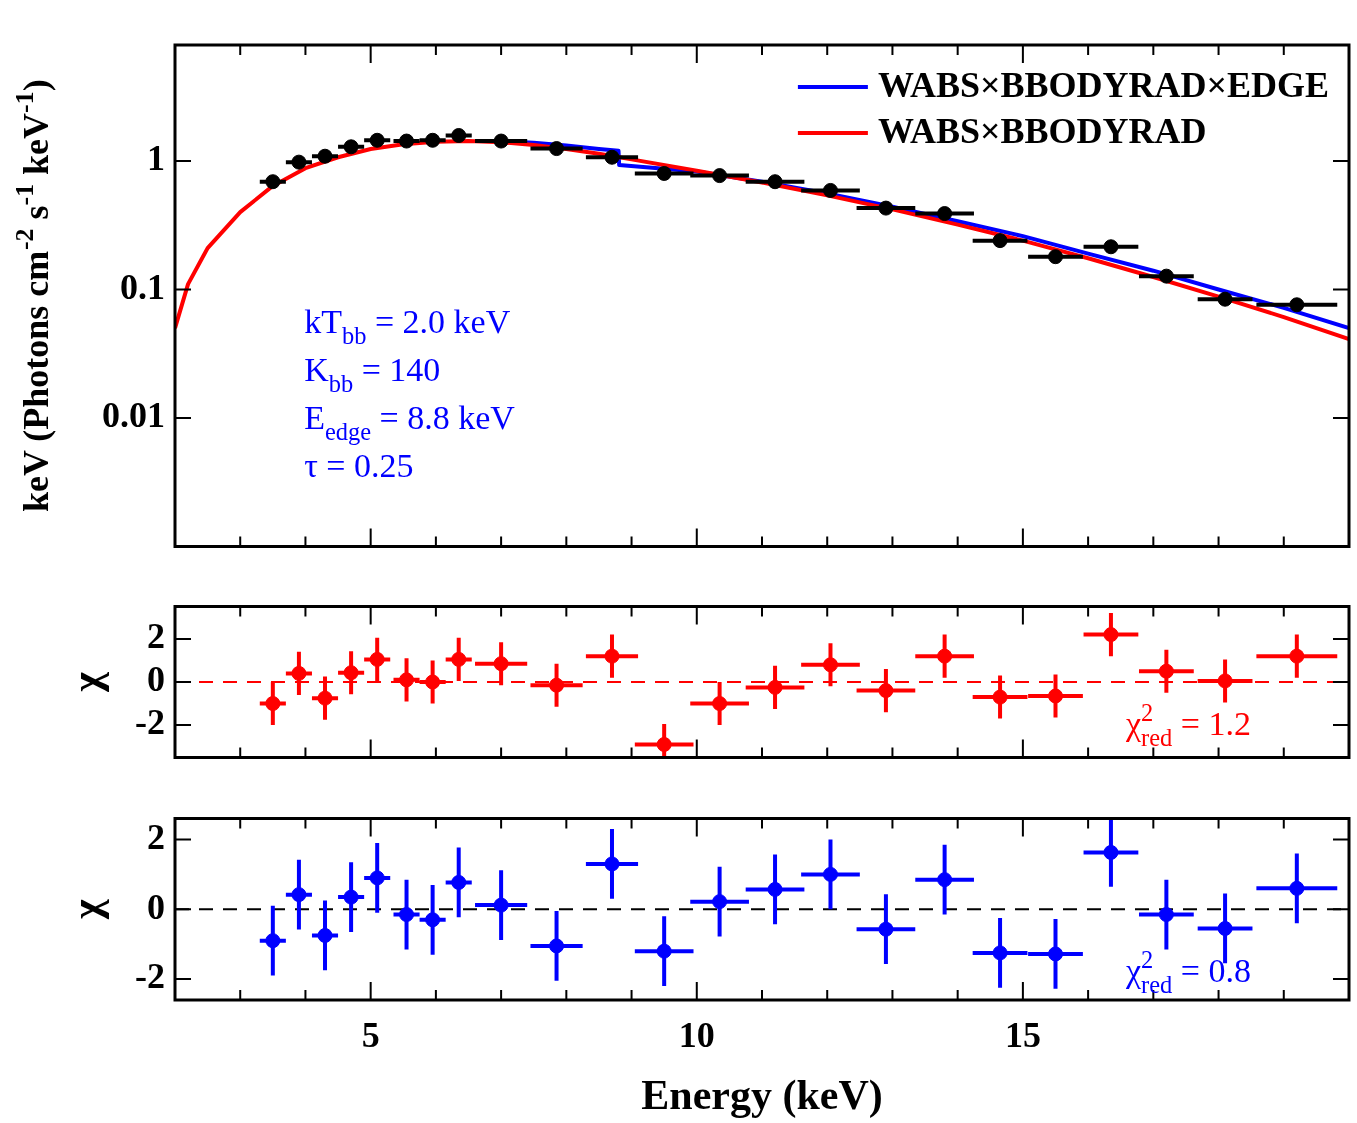  I want to click on legend-label: WABS×BBODYRAD×EDGE, so click(1103, 85).